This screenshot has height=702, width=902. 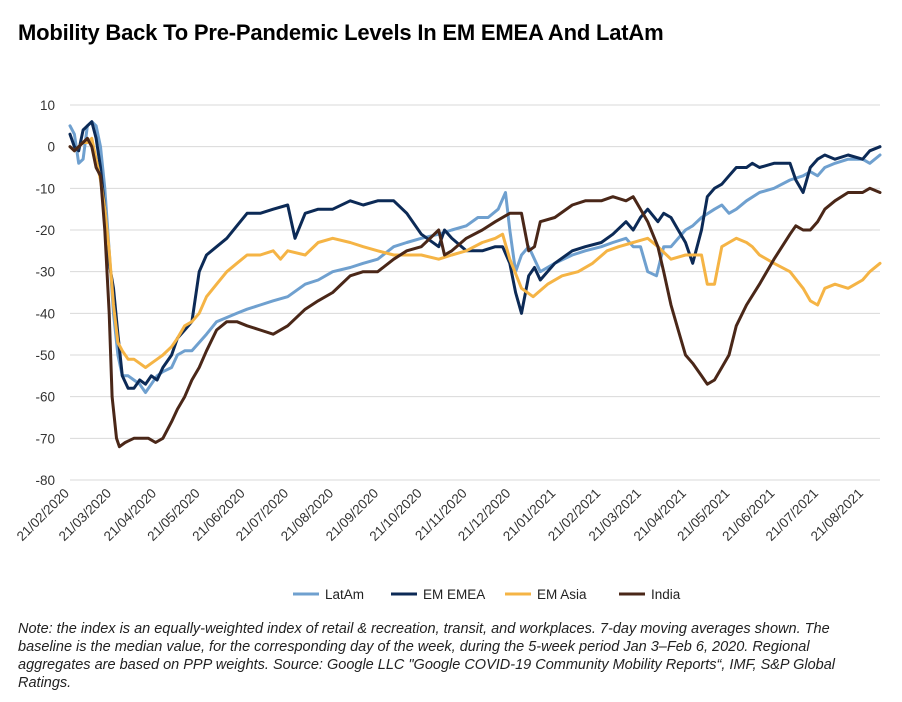 What do you see at coordinates (666, 594) in the screenshot?
I see `legend-label: India` at bounding box center [666, 594].